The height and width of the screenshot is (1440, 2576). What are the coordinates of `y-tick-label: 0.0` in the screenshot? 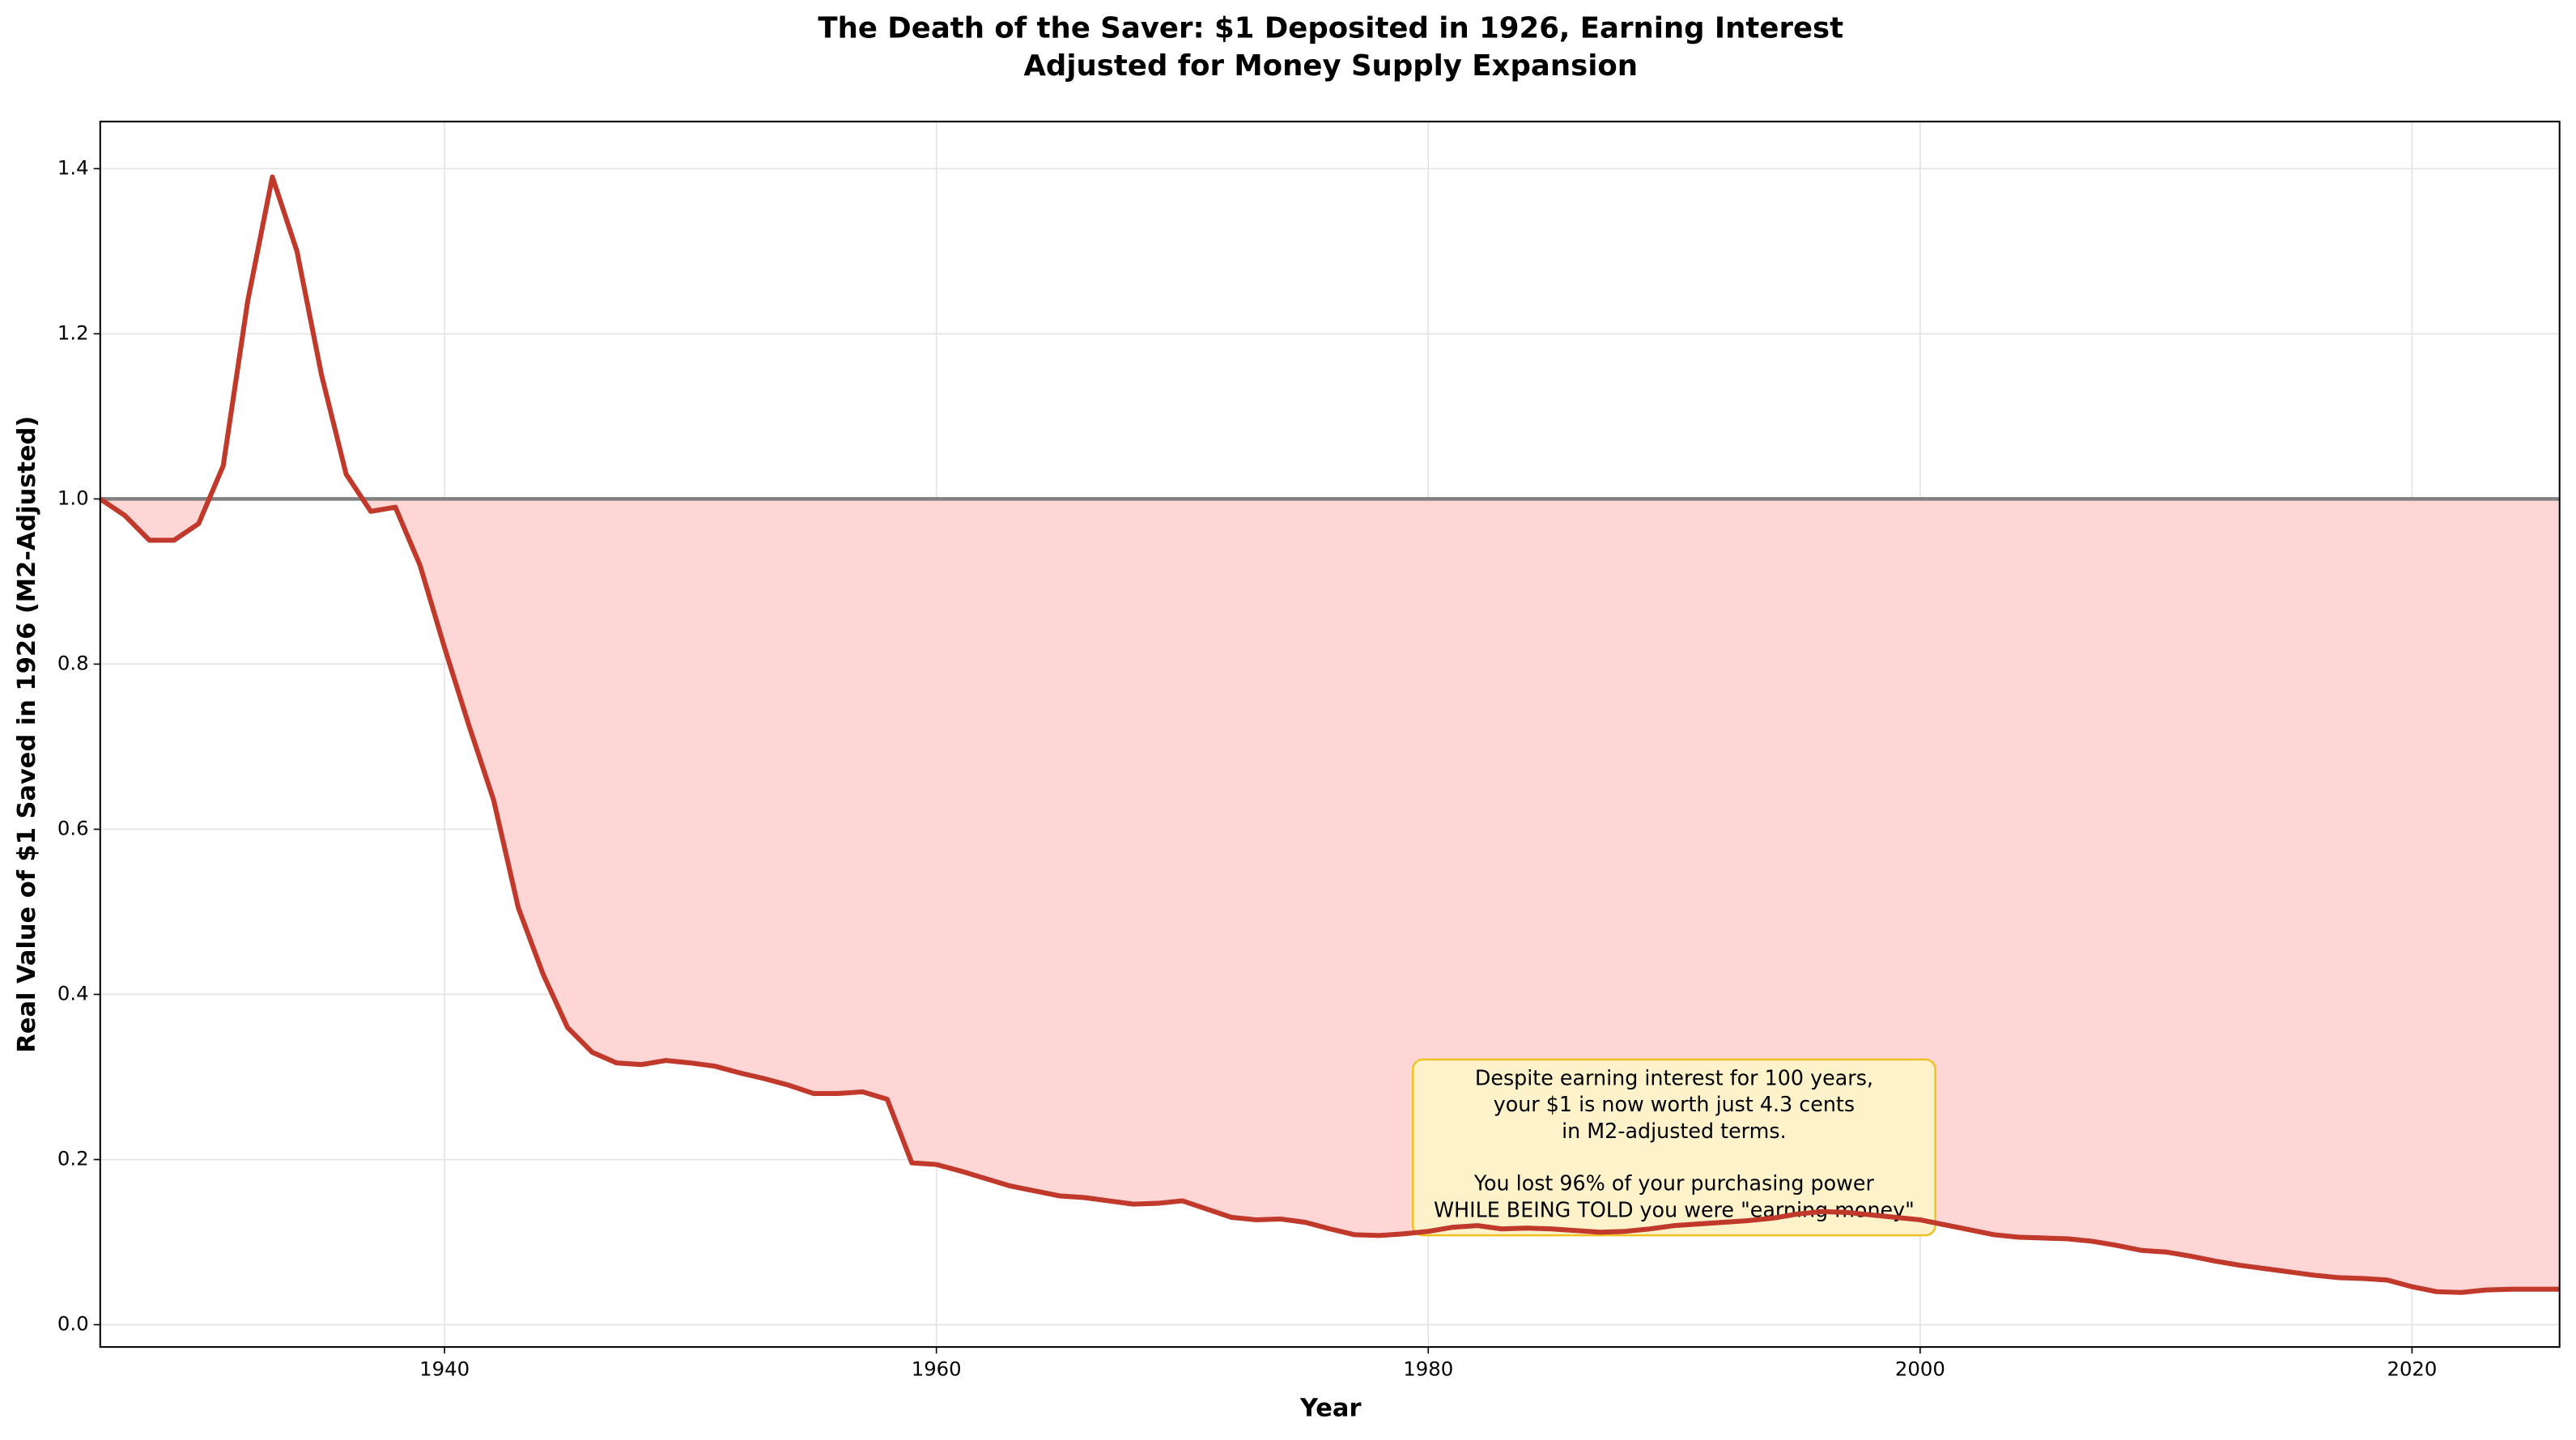 It's located at (73, 1324).